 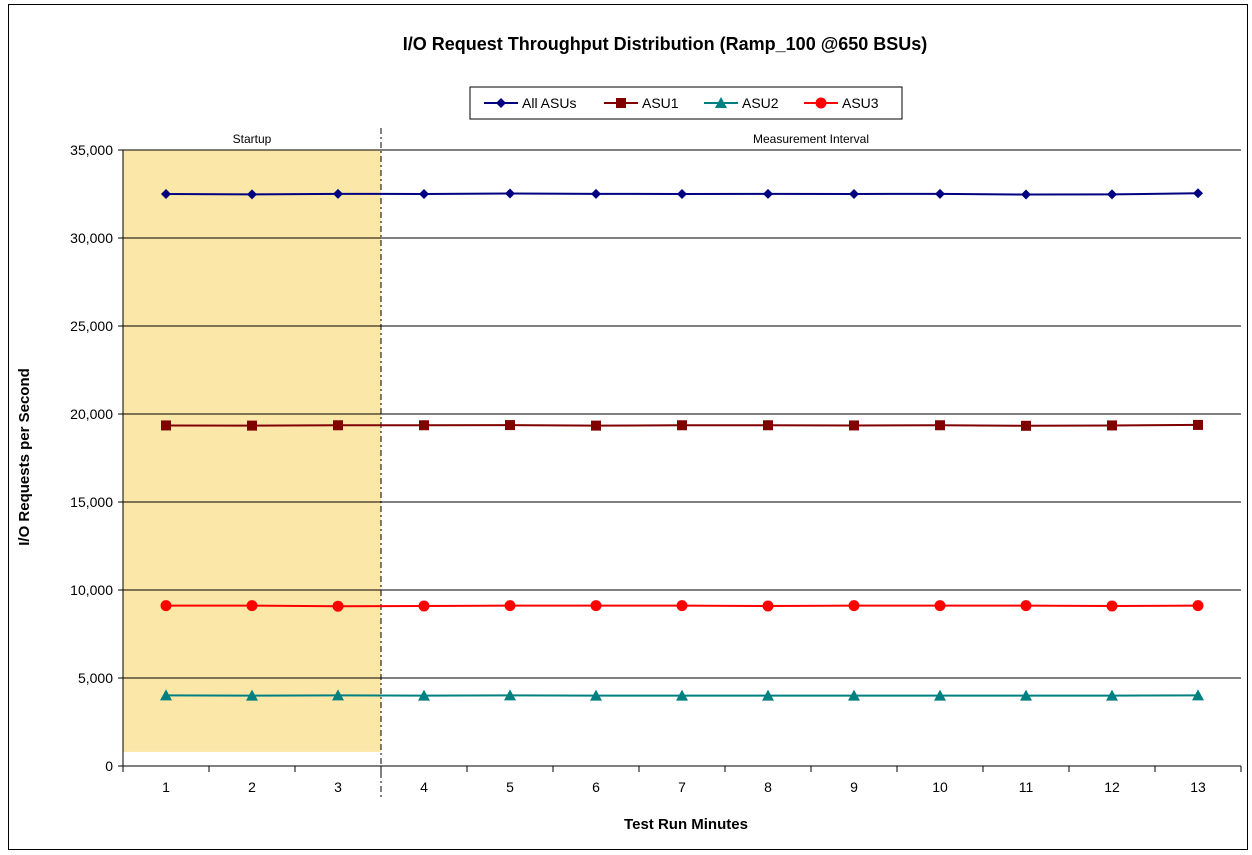 What do you see at coordinates (252, 451) in the screenshot?
I see `startup-band` at bounding box center [252, 451].